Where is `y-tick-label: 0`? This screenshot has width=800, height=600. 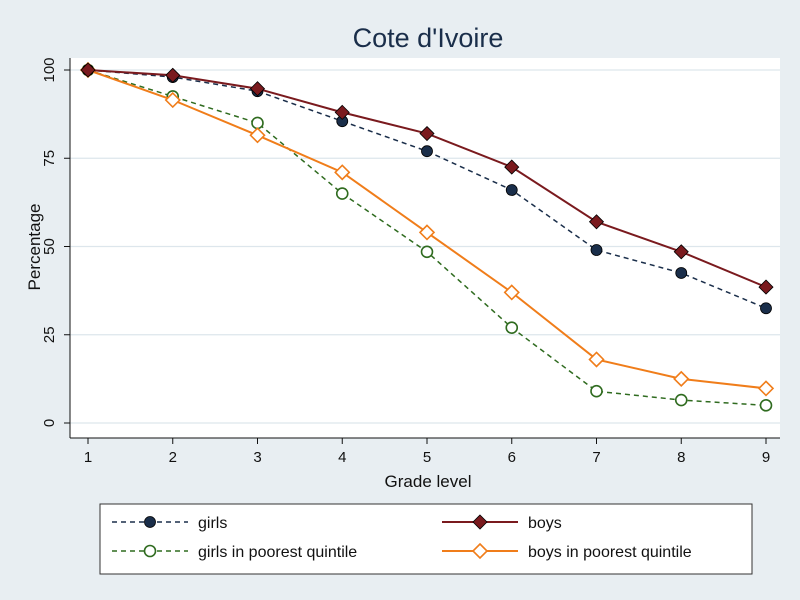
y-tick-label: 0 is located at coordinates (49, 423).